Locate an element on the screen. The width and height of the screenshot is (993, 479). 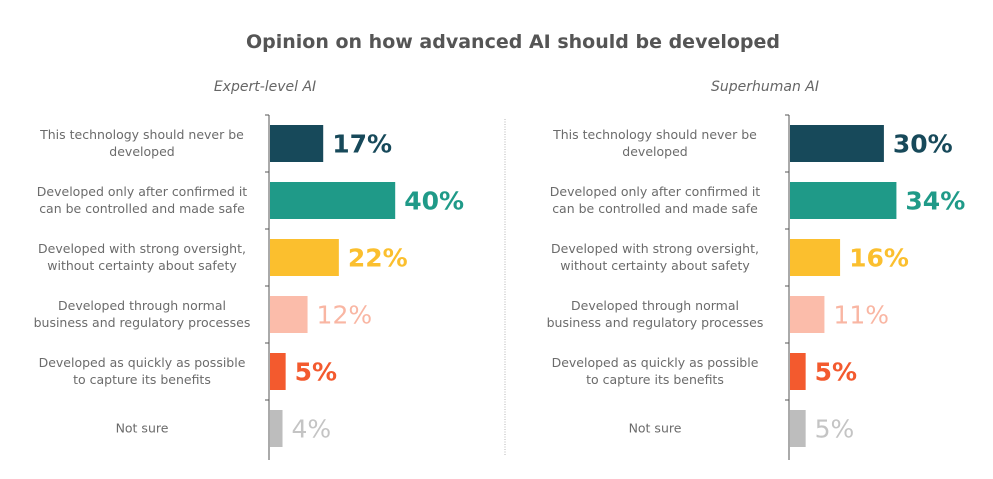
value-label-superhuman-2: 34% is located at coordinates (935, 201).